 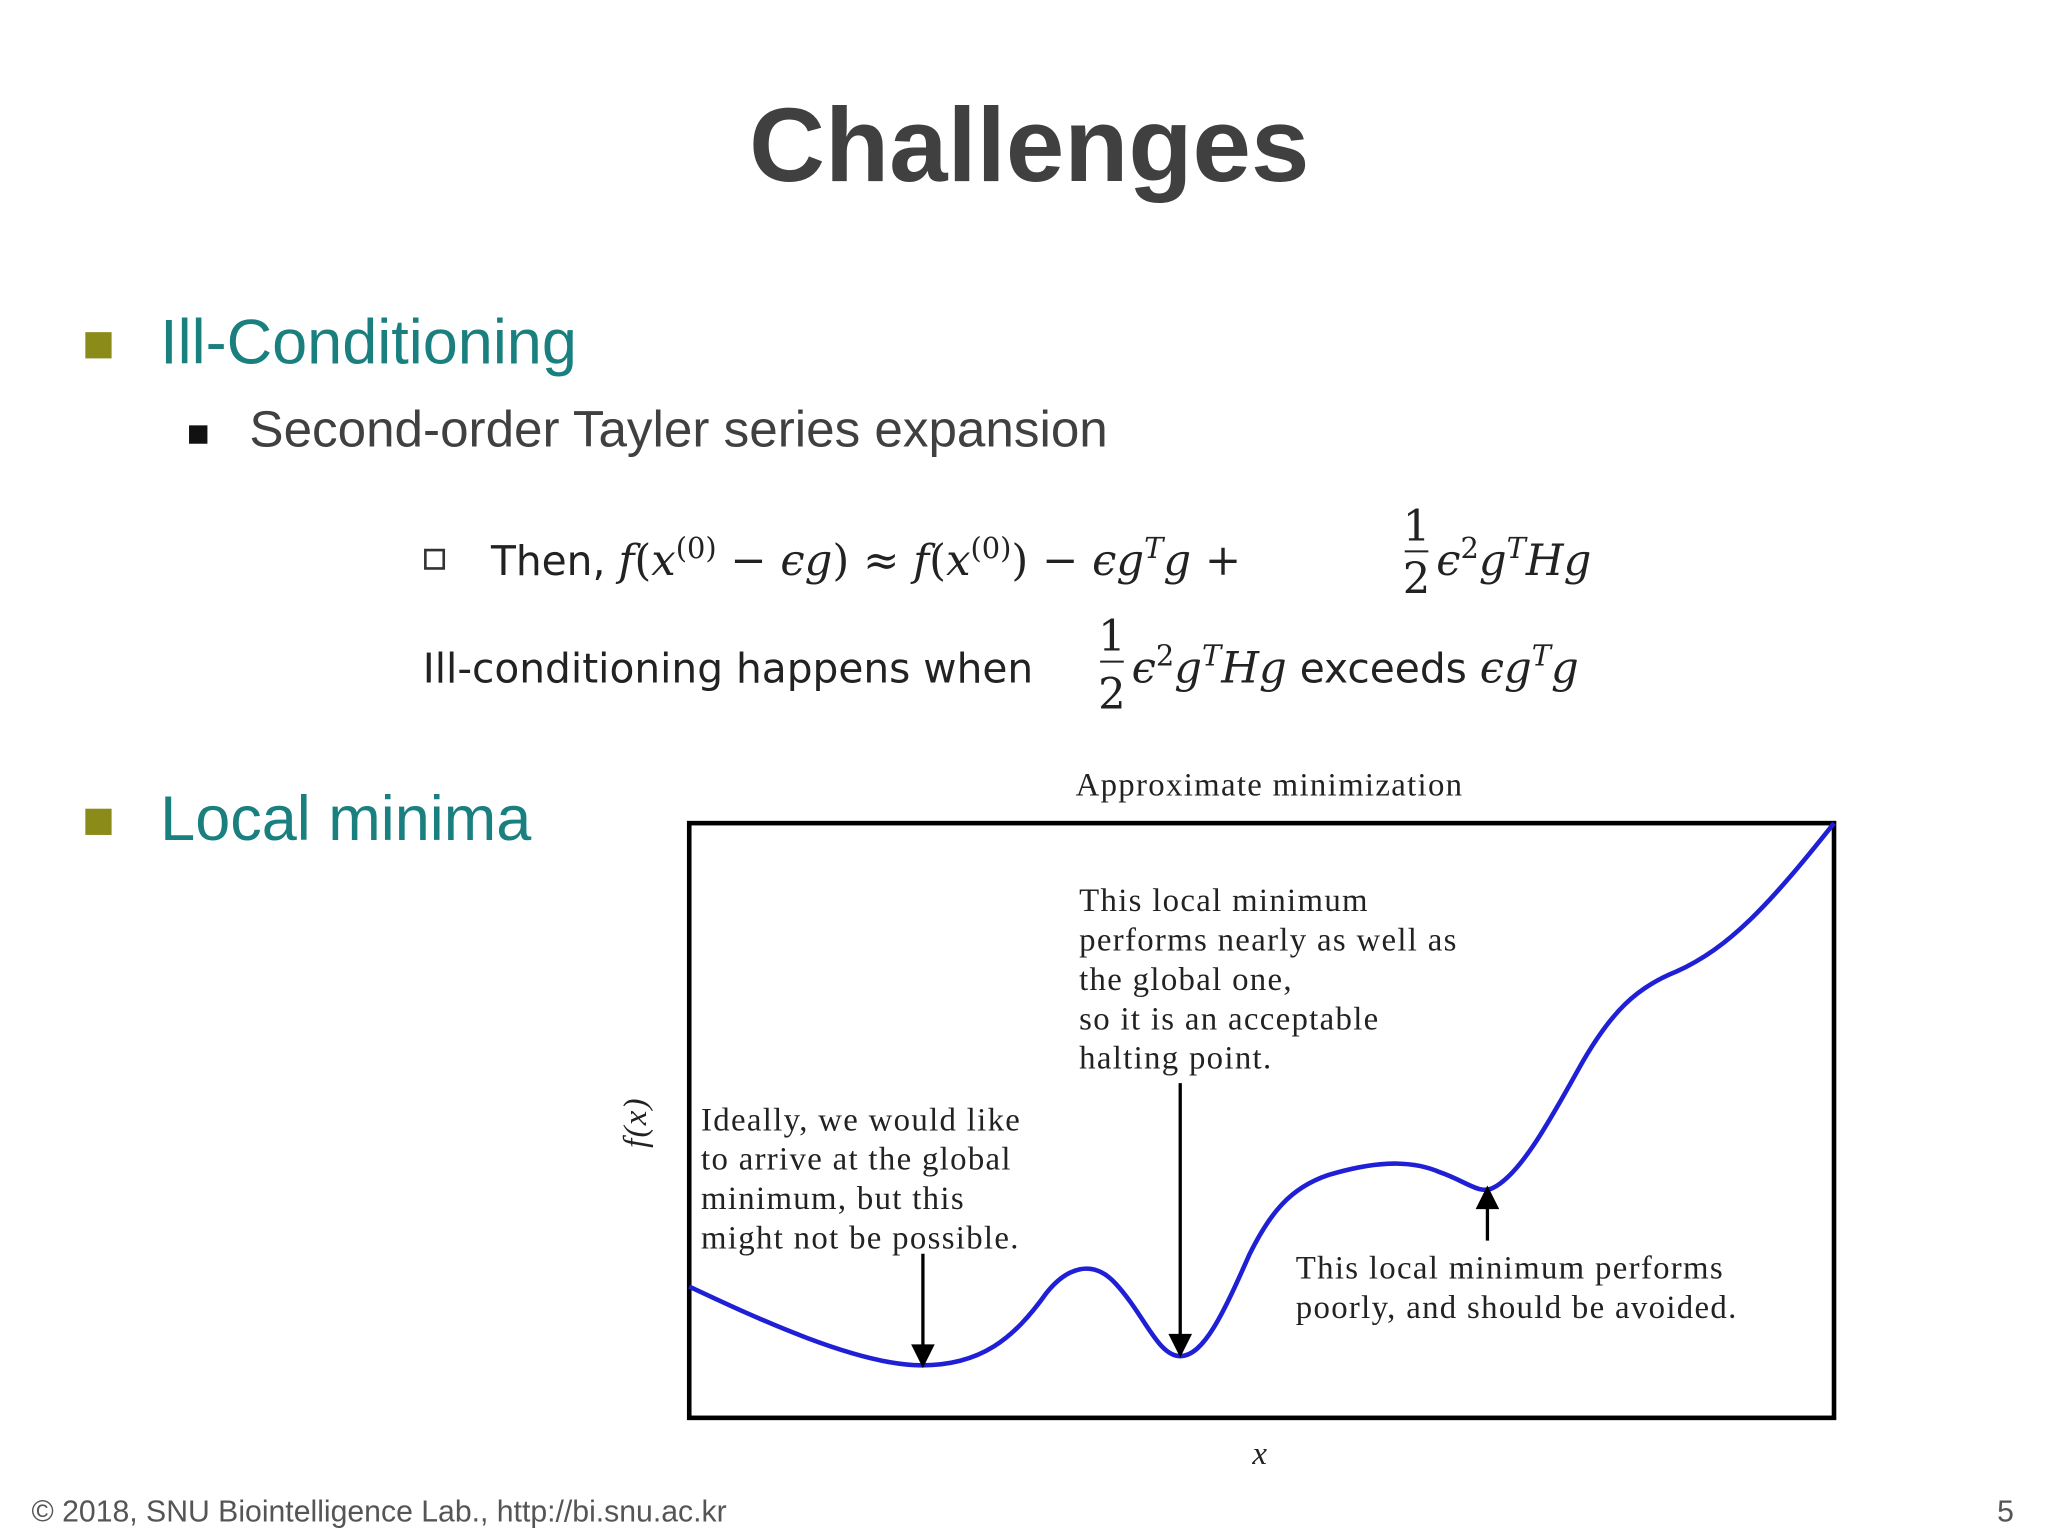 I want to click on formula-line: ϵ2gTHg exceeds ϵgTg, so click(x=1355, y=666).